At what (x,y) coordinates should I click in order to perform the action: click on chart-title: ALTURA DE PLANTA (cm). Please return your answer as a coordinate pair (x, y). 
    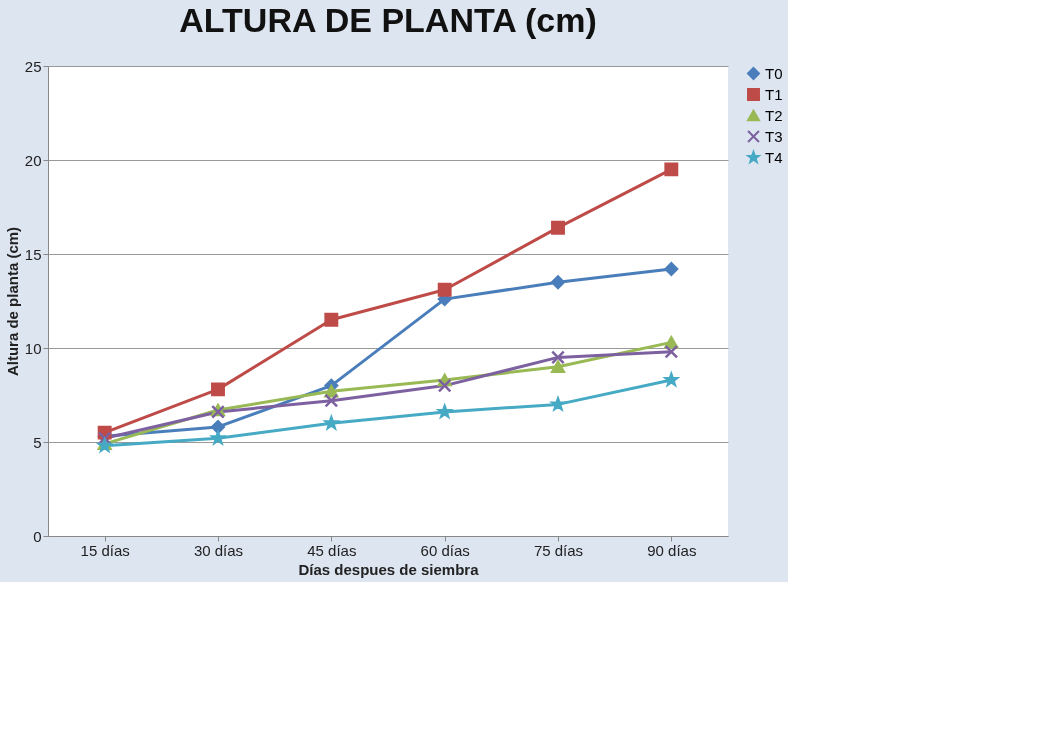
    Looking at the image, I should click on (388, 20).